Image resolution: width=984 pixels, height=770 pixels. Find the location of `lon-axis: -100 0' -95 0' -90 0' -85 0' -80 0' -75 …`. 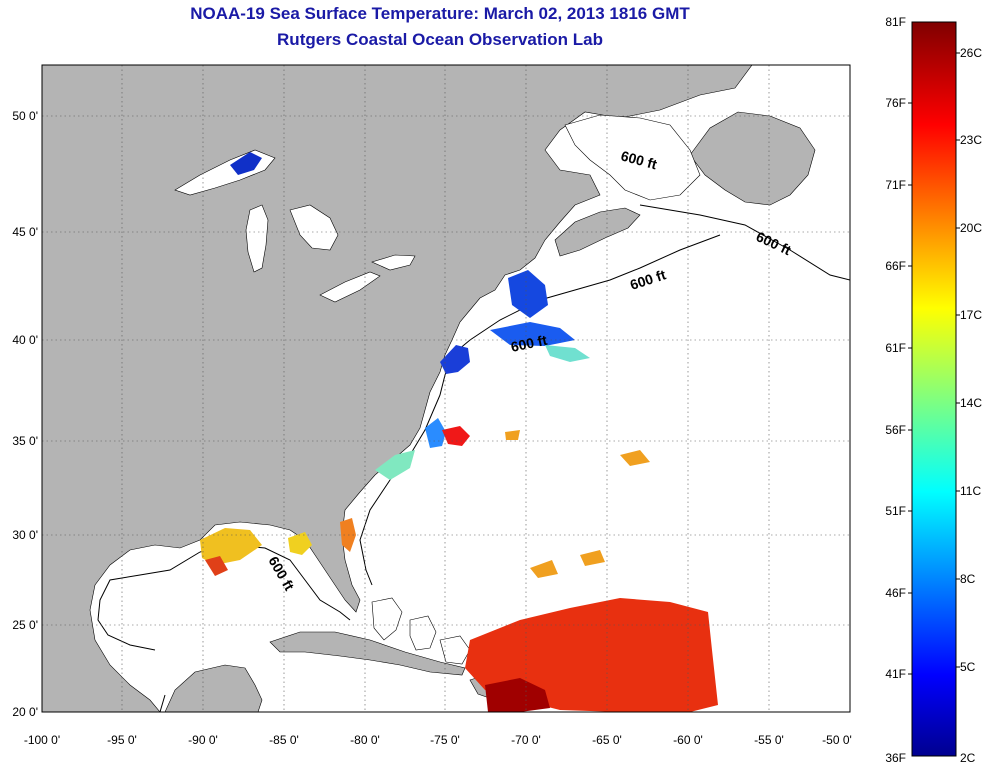

lon-axis: -100 0' -95 0' -90 0' -85 0' -80 0' -75 … is located at coordinates (438, 740).